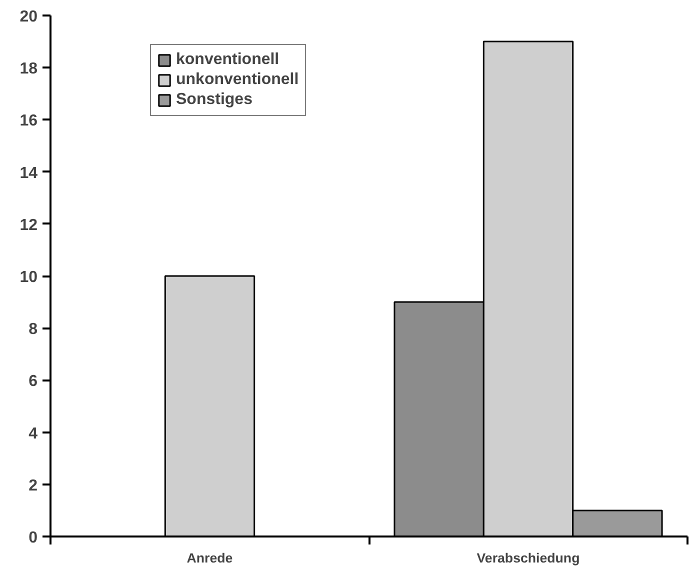 This screenshot has height=568, width=692. Describe the element at coordinates (29, 173) in the screenshot. I see `y-tick-label: 14` at that location.